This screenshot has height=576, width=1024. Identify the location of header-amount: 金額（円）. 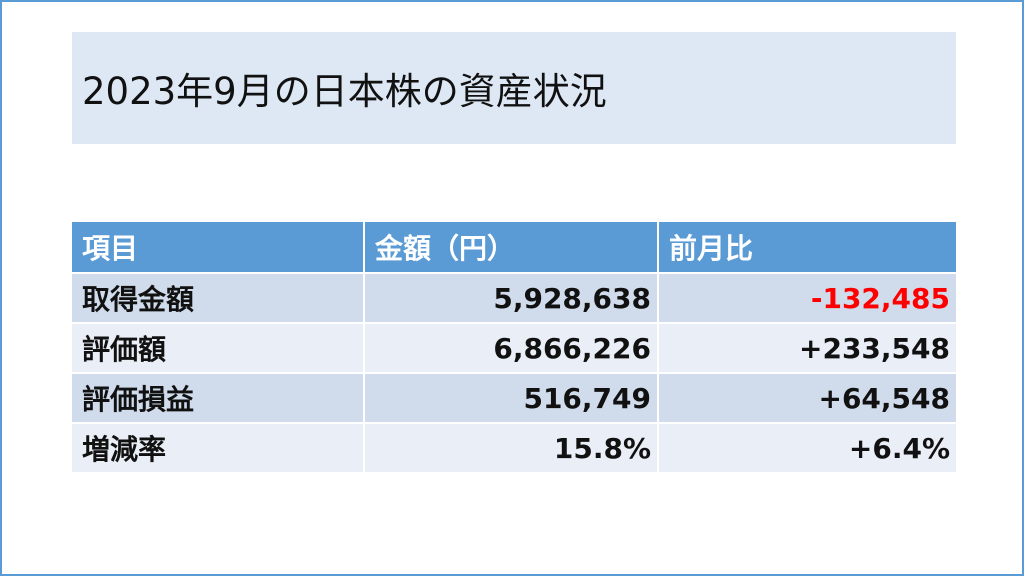
(512, 248).